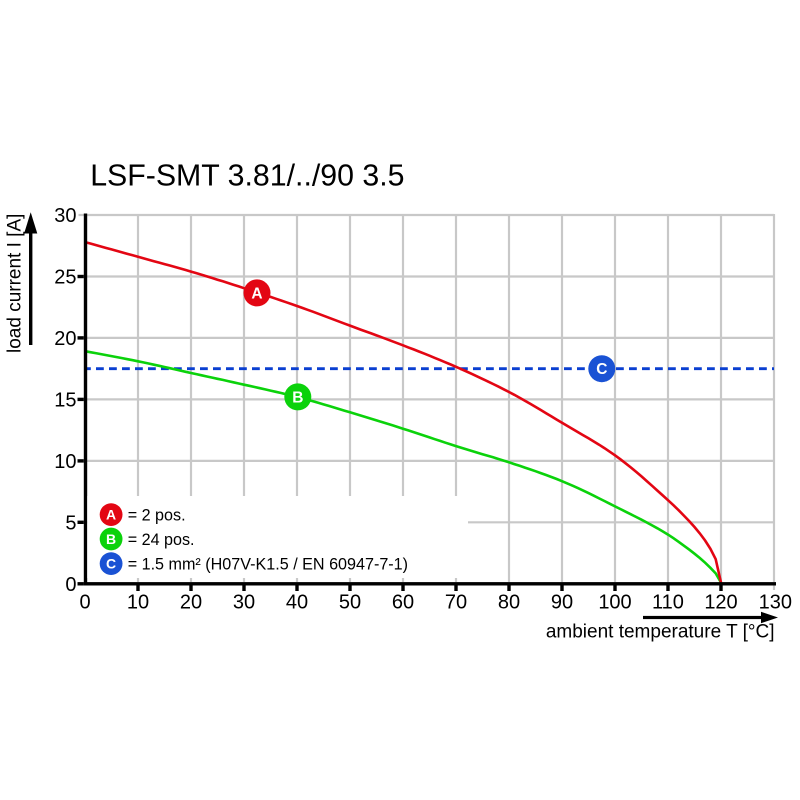 The height and width of the screenshot is (800, 800). I want to click on svg-text: 5, so click(70, 523).